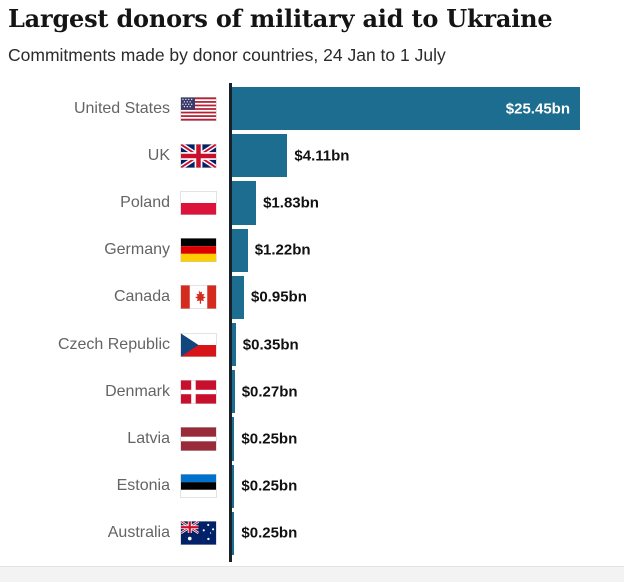  I want to click on table-row: Canada $0.95bn, so click(312, 297).